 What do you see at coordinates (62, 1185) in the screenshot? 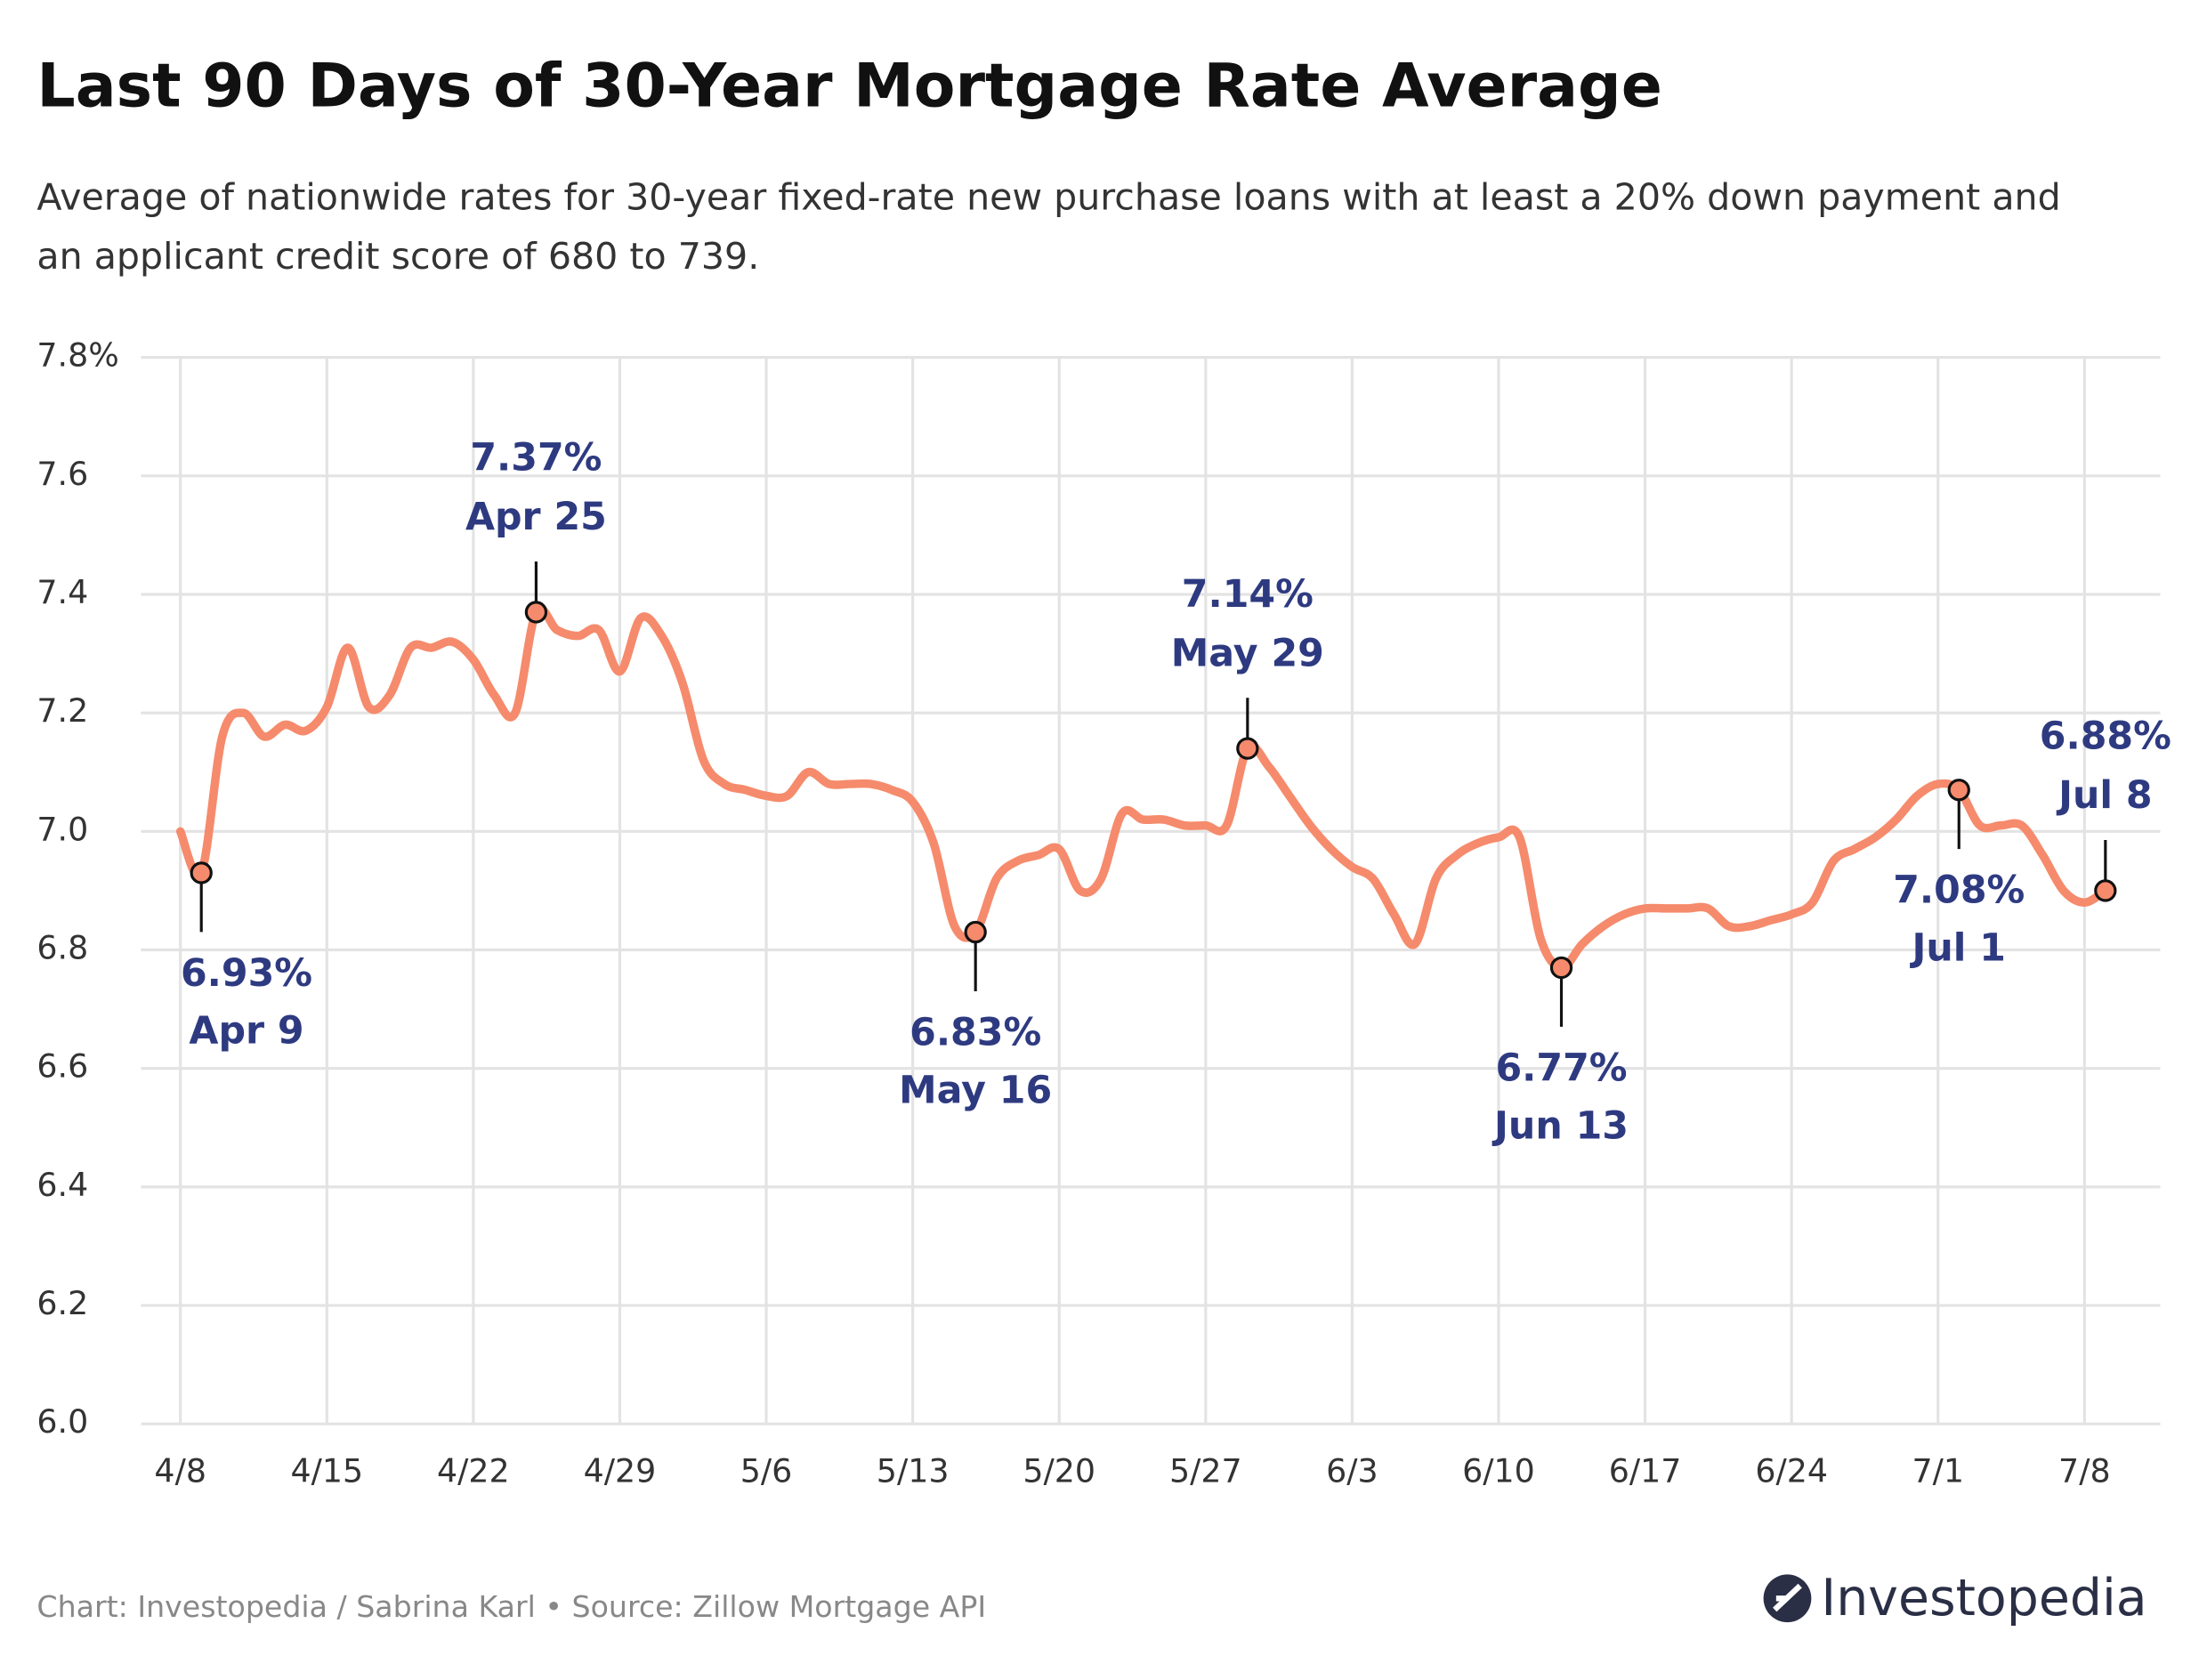
I see `y-tick-label: 6.4` at bounding box center [62, 1185].